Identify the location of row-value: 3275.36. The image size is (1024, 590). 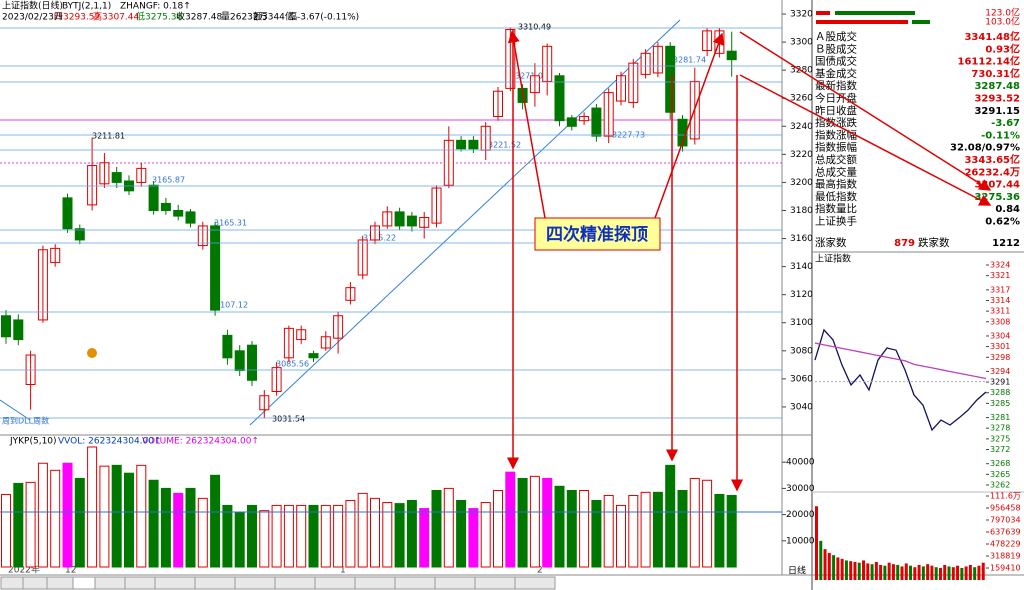
(997, 197).